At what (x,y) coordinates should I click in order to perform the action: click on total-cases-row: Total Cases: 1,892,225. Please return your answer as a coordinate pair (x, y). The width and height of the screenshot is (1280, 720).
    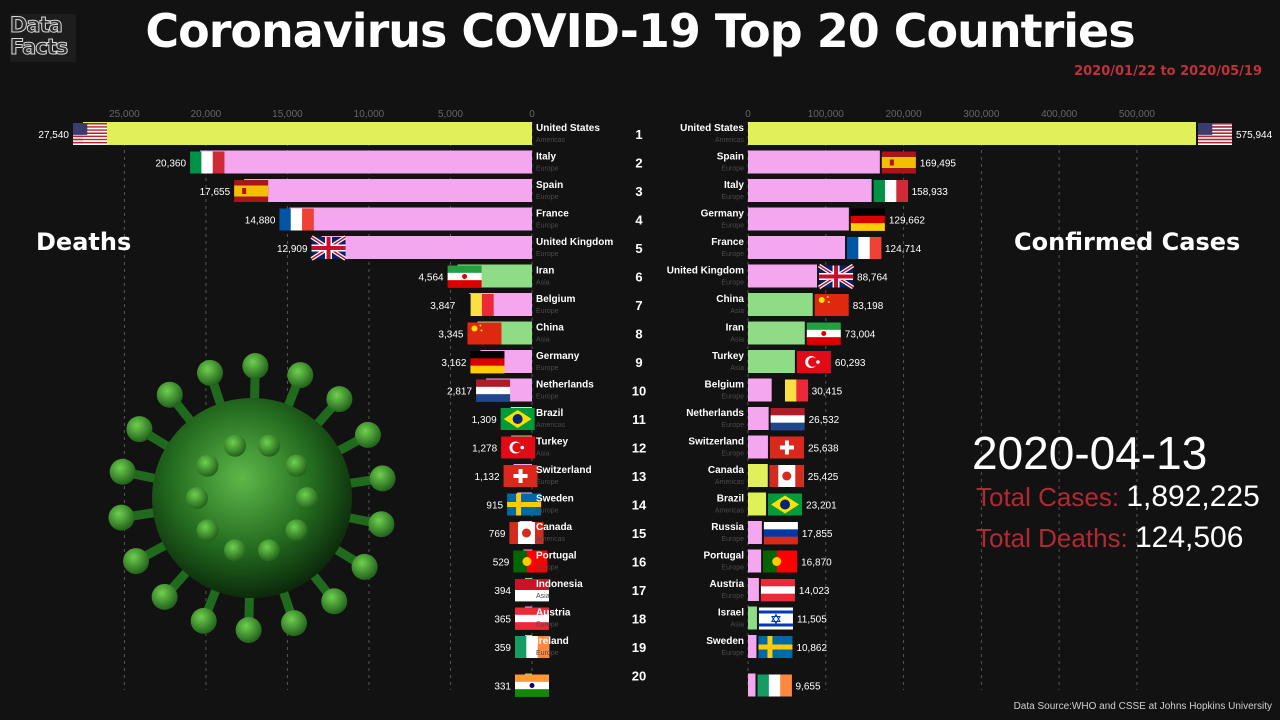
    Looking at the image, I should click on (1118, 497).